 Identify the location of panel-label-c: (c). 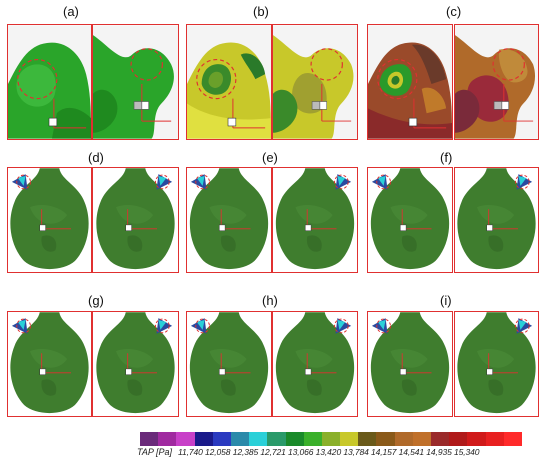
(454, 11).